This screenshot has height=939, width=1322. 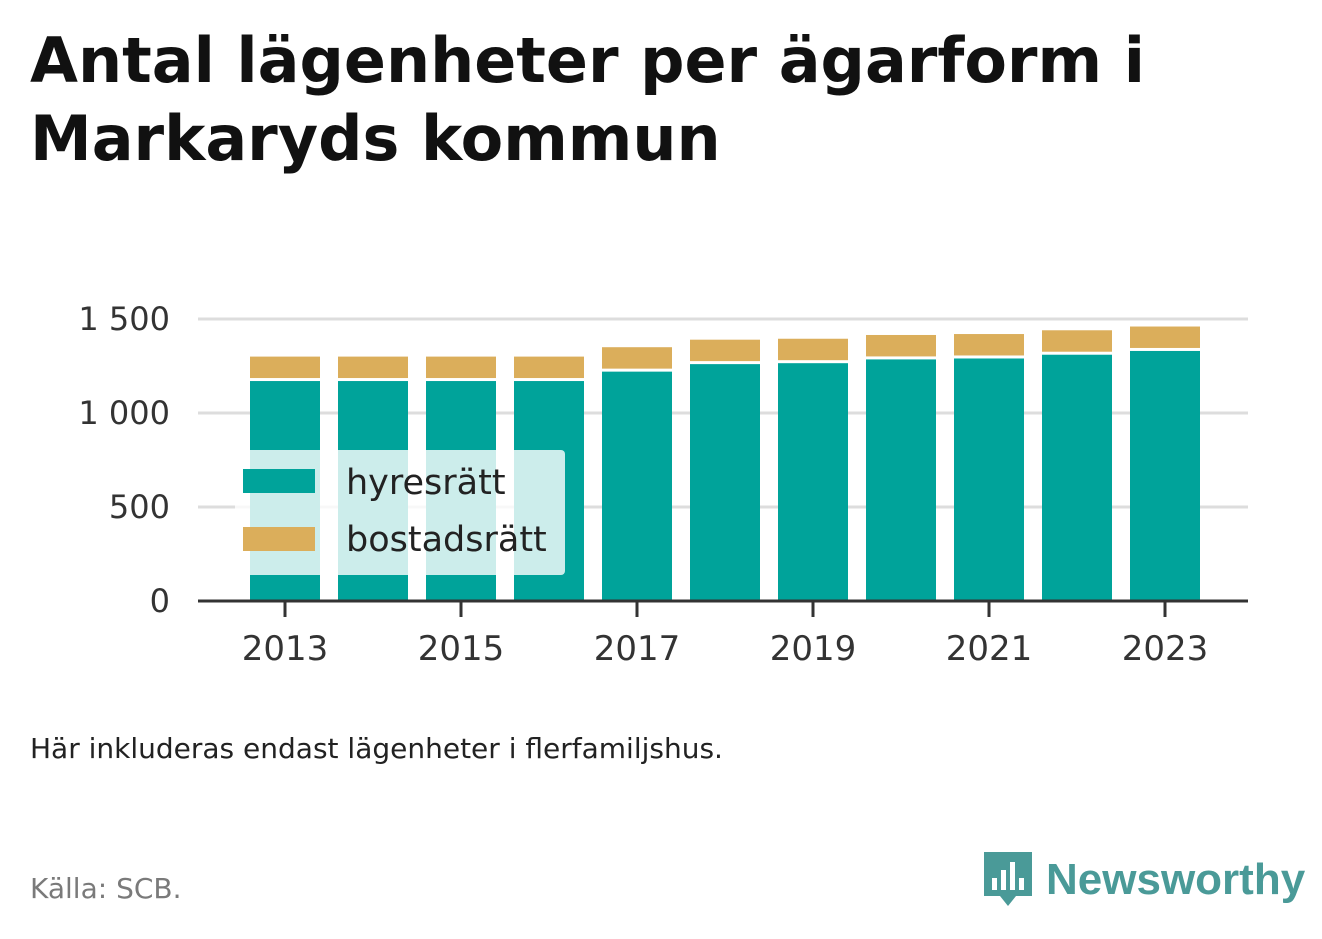 I want to click on y-tick-label: 1 000, so click(x=124, y=413).